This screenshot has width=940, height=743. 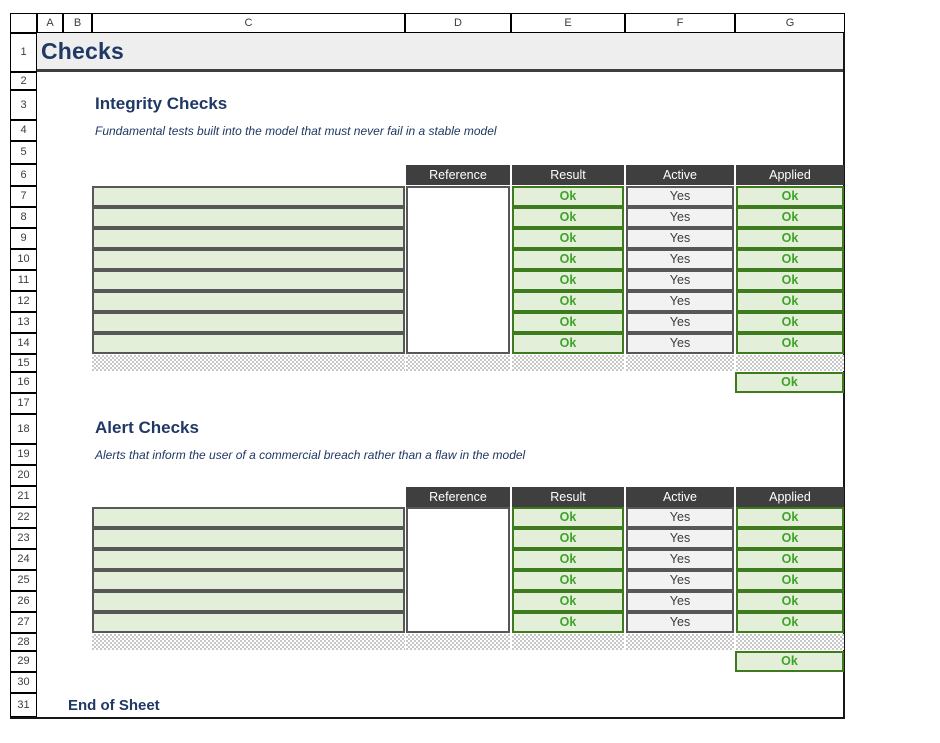 What do you see at coordinates (23, 52) in the screenshot?
I see `row-header-1: 1` at bounding box center [23, 52].